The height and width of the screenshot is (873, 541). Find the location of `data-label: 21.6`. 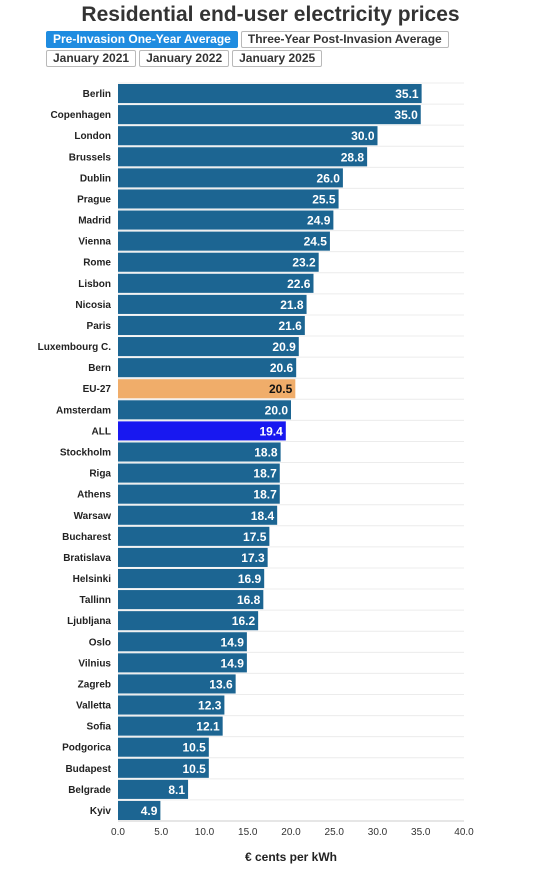

data-label: 21.6 is located at coordinates (290, 326).